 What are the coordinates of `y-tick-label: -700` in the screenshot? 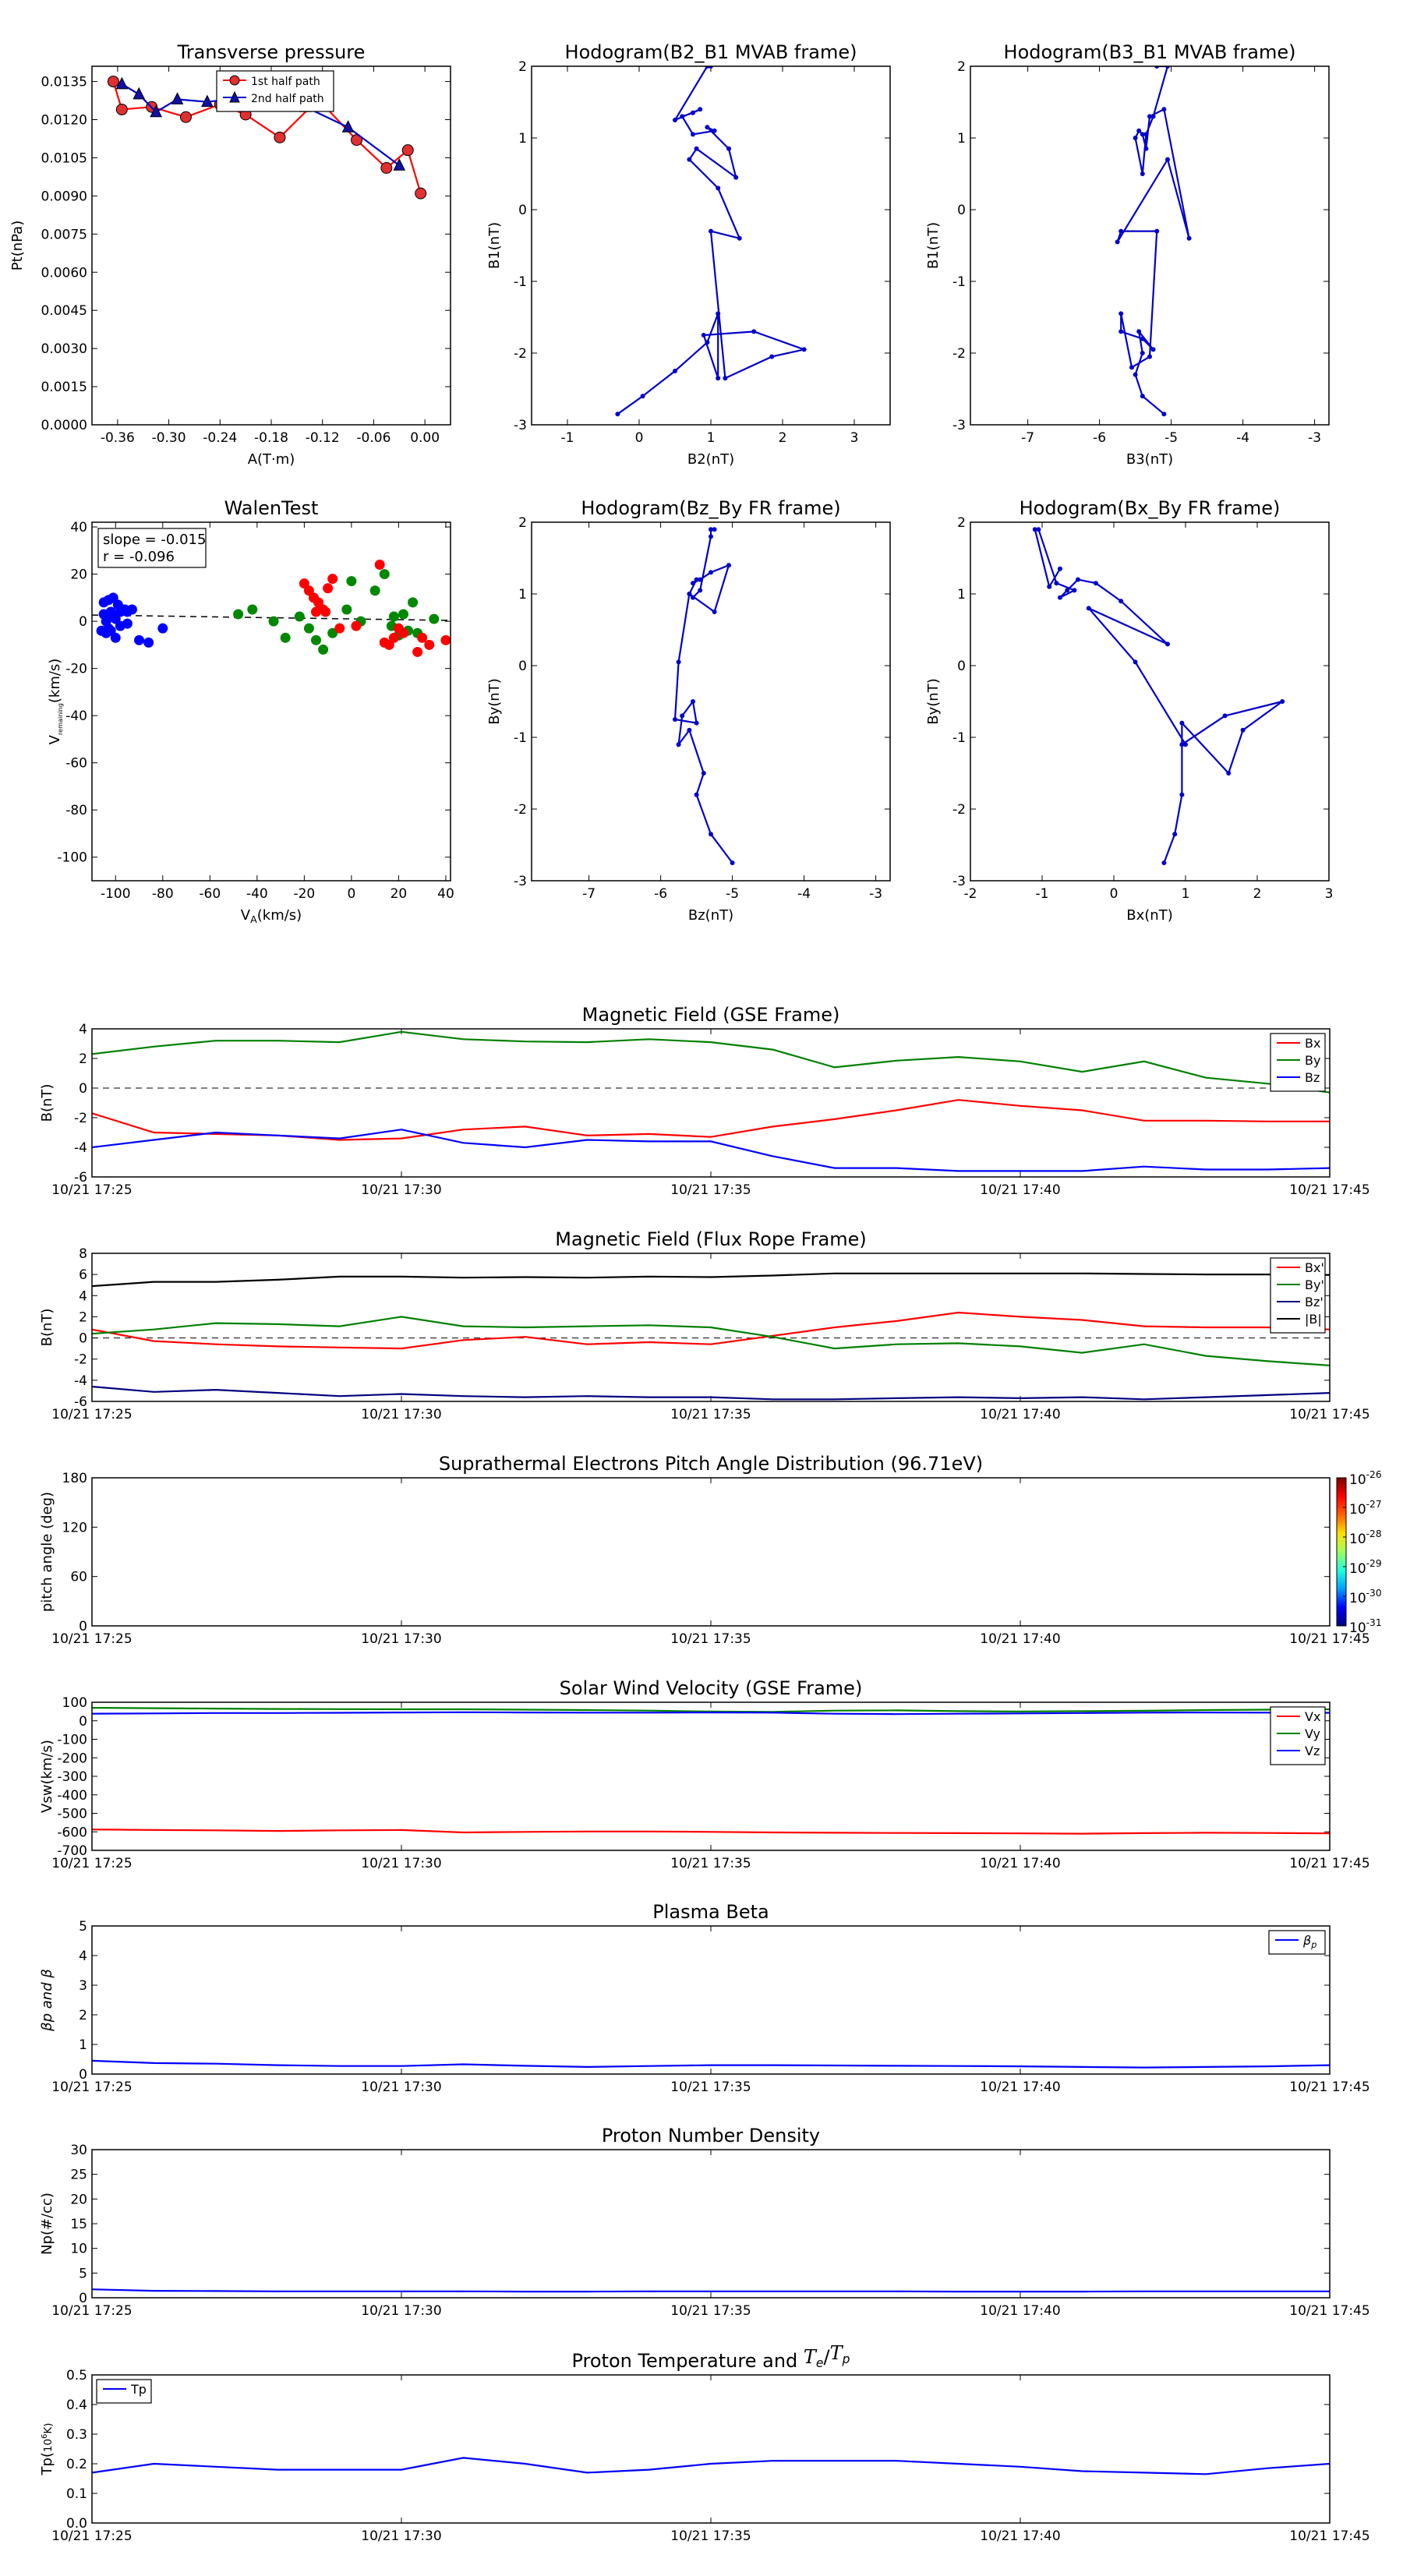 It's located at (72, 1851).